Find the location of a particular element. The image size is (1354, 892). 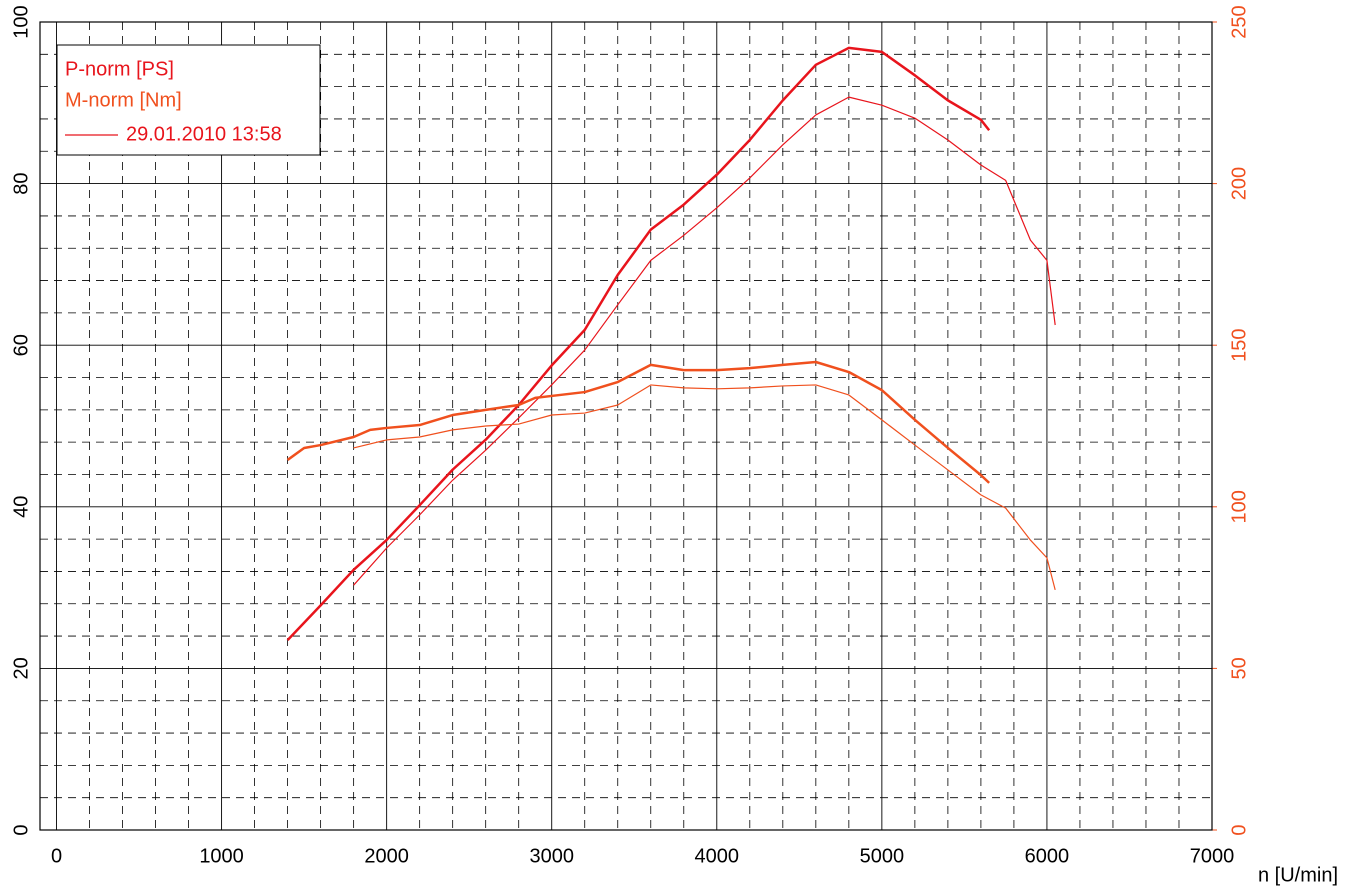

x-tick-label: 7000 is located at coordinates (1212, 856).